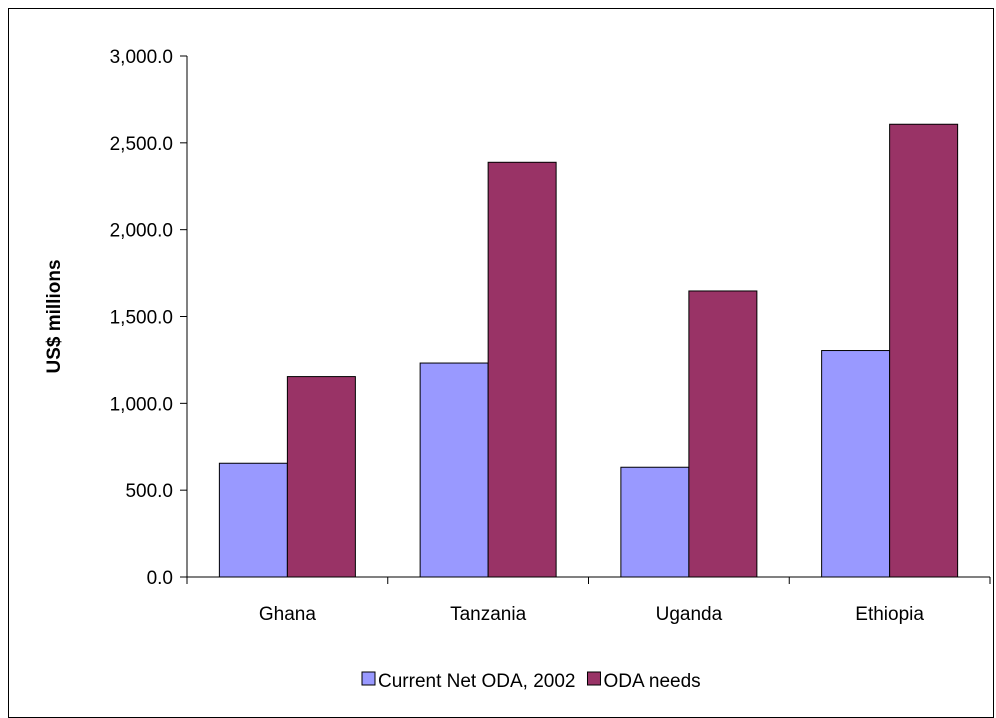  I want to click on legend-label-oda-needs: ODA needs, so click(651, 681).